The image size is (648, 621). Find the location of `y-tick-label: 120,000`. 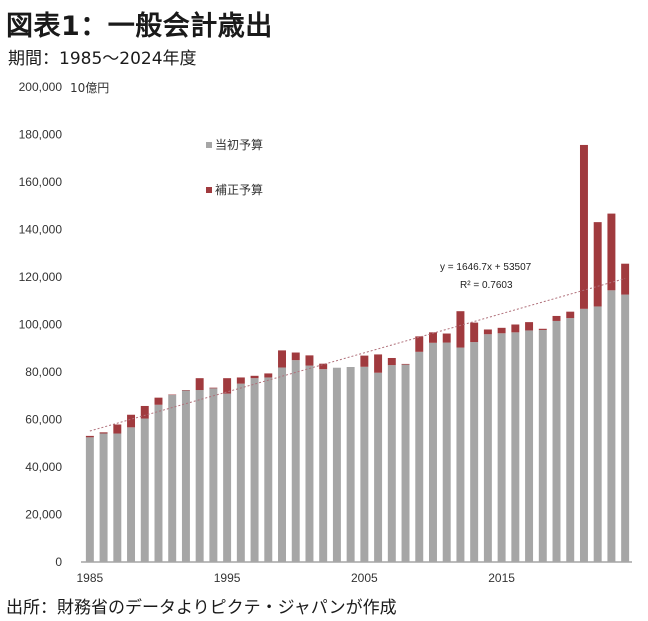

y-tick-label: 120,000 is located at coordinates (41, 277).